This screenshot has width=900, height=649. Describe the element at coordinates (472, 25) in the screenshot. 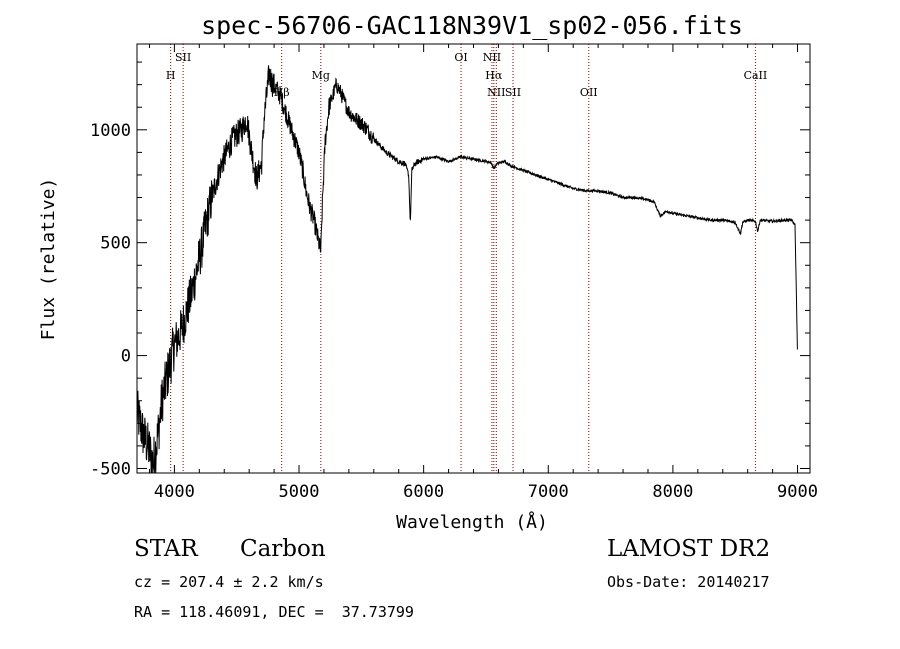

I see `chart-title: spec-56706-GAC118N39V1_sp02-056.fits` at that location.